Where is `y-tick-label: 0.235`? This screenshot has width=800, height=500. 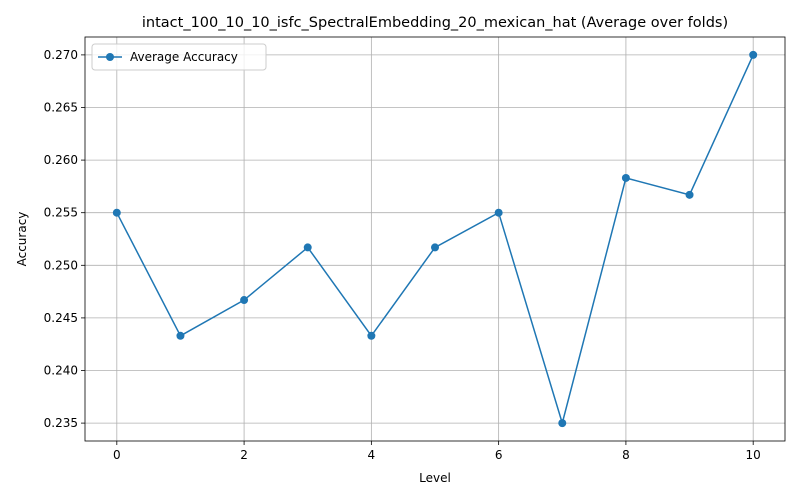
y-tick-label: 0.235 is located at coordinates (61, 423).